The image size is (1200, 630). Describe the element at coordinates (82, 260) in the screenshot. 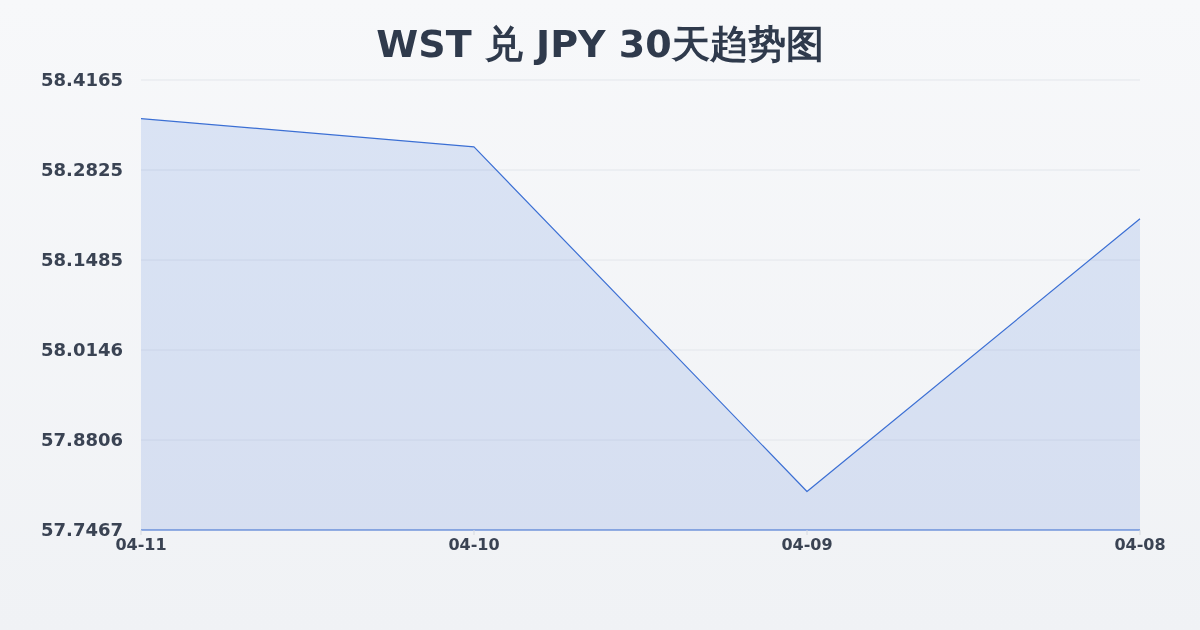

I see `y-tick-label: 58.1485` at that location.